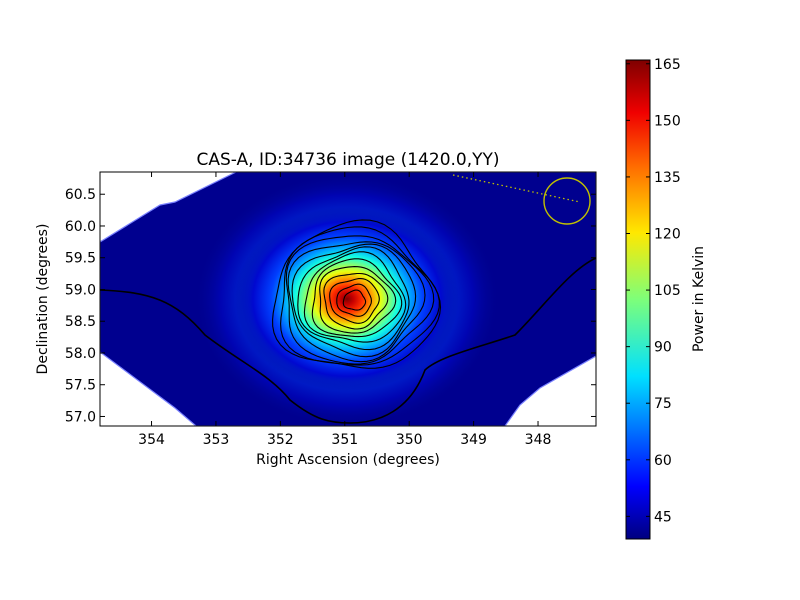  I want to click on colorbar-tick-label: 135, so click(667, 178).